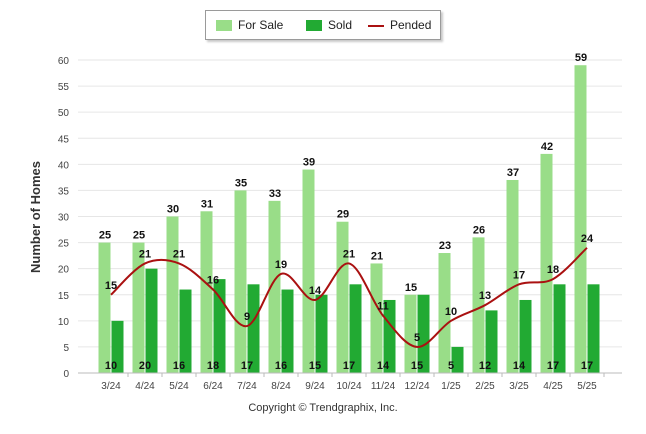 Image resolution: width=646 pixels, height=434 pixels. What do you see at coordinates (485, 366) in the screenshot?
I see `label-sold: 12` at bounding box center [485, 366].